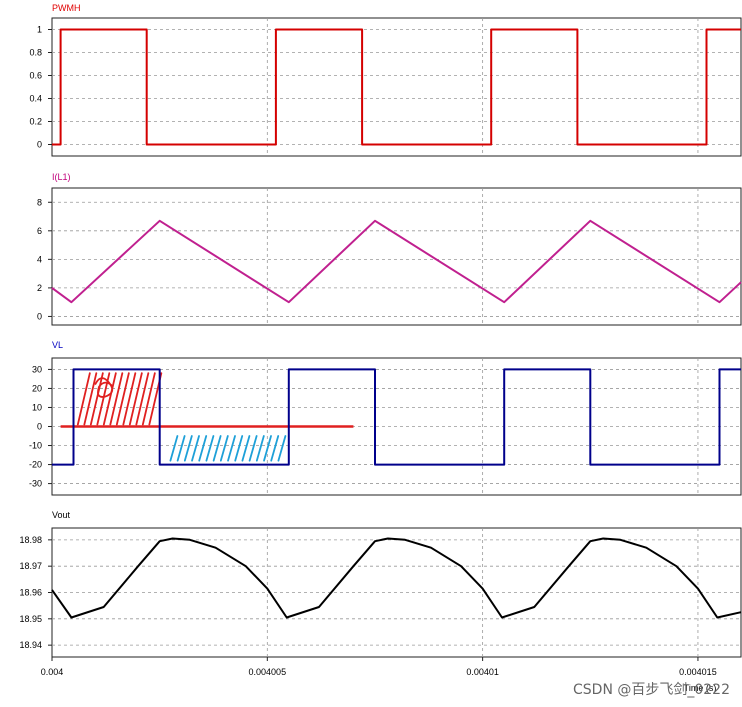 Image resolution: width=742 pixels, height=707 pixels. Describe the element at coordinates (61, 177) in the screenshot. I see `panel-title: I(L1)` at that location.